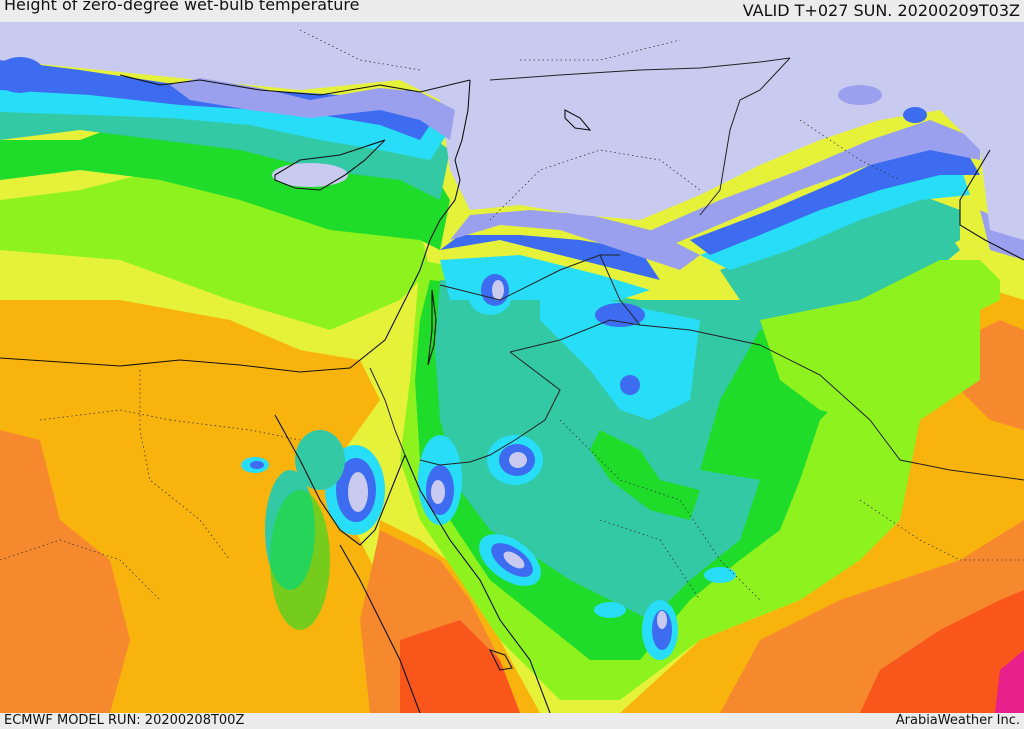 This screenshot has height=729, width=1024. I want to click on credit-label: ArabiaWeather Inc., so click(957, 720).